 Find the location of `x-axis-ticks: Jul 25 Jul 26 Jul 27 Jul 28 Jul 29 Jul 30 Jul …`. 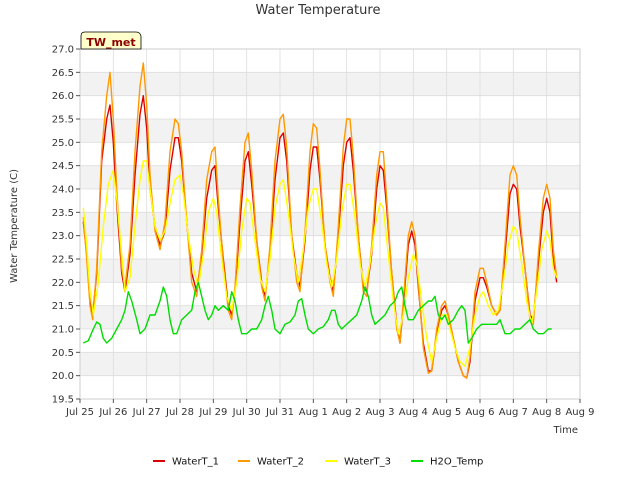

x-axis-ticks: Jul 25 Jul 26 Jul 27 Jul 28 Jul 29 Jul 30 Jul … is located at coordinates (330, 408).